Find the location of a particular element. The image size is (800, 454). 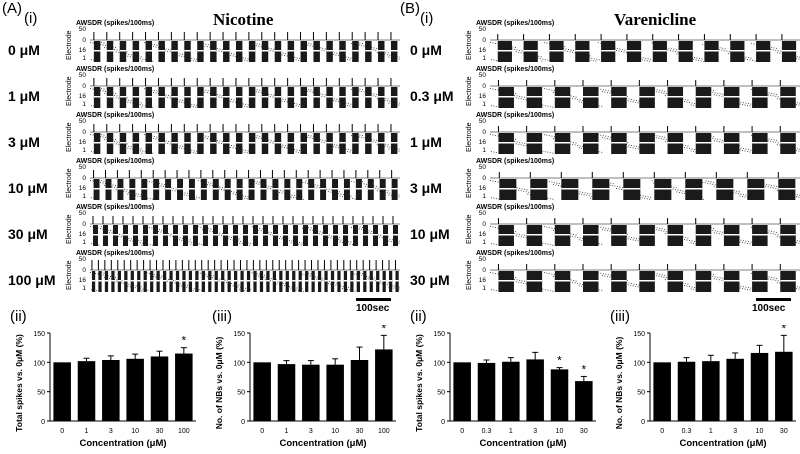

x-tick-label: 30 is located at coordinates (784, 431).